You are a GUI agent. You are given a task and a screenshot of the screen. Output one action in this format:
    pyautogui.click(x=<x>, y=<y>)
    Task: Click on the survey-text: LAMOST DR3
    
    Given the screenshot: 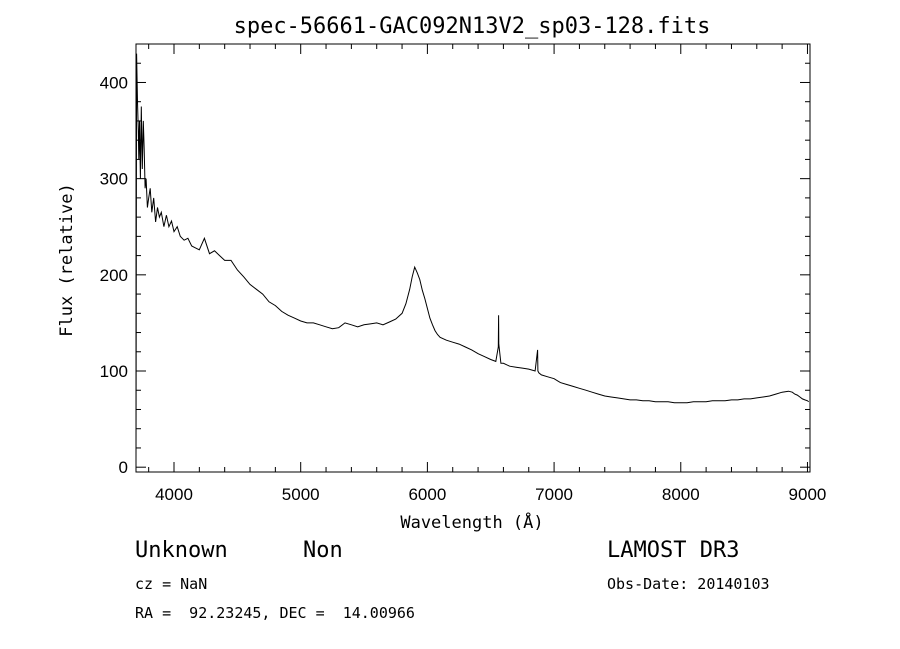 What is the action you would take?
    pyautogui.click(x=673, y=550)
    